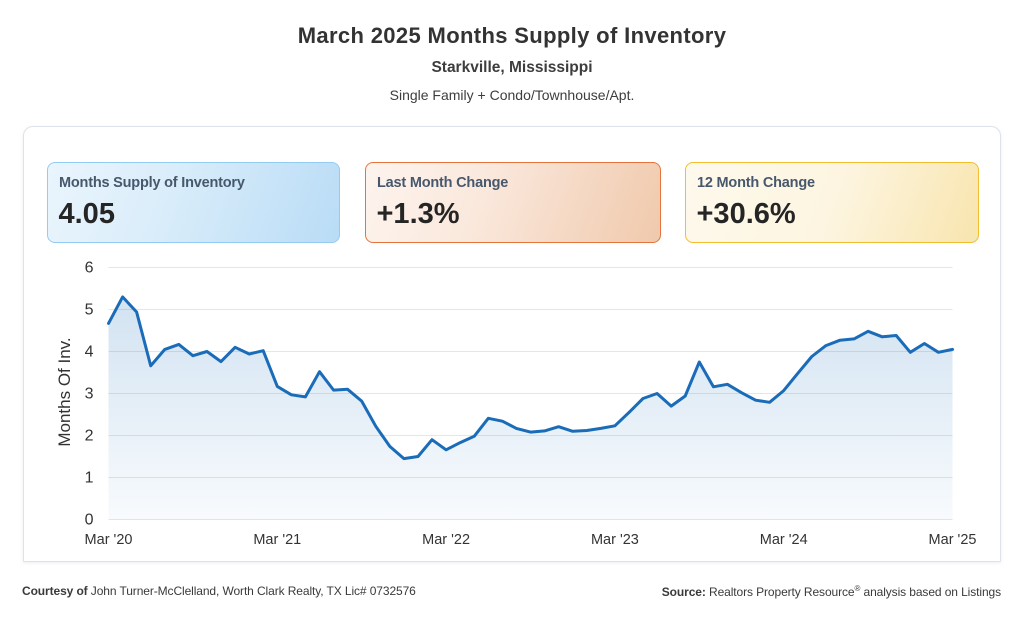  What do you see at coordinates (446, 540) in the screenshot?
I see `svg-text: Mar '22` at bounding box center [446, 540].